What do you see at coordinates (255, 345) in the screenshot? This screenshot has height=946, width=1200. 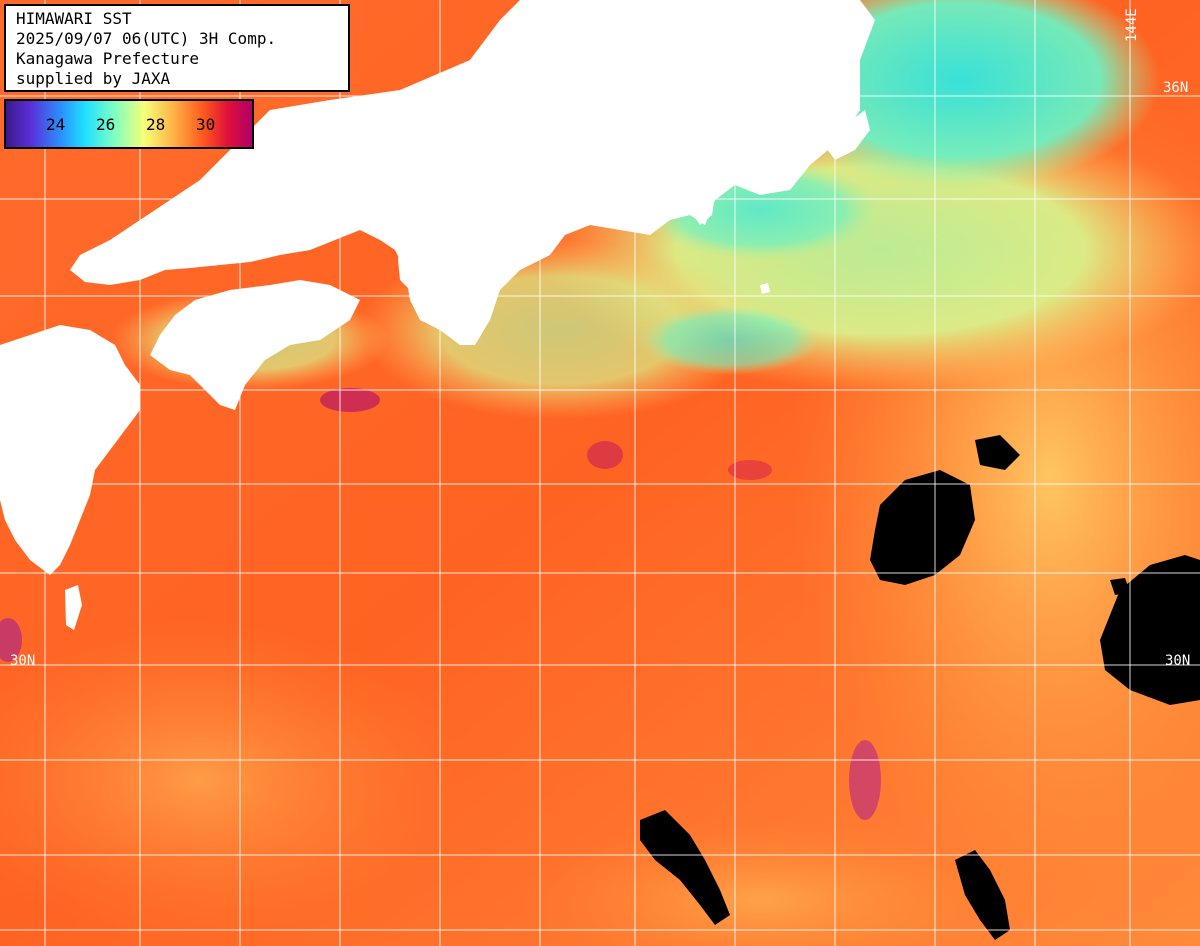 I see `land-shikoku` at bounding box center [255, 345].